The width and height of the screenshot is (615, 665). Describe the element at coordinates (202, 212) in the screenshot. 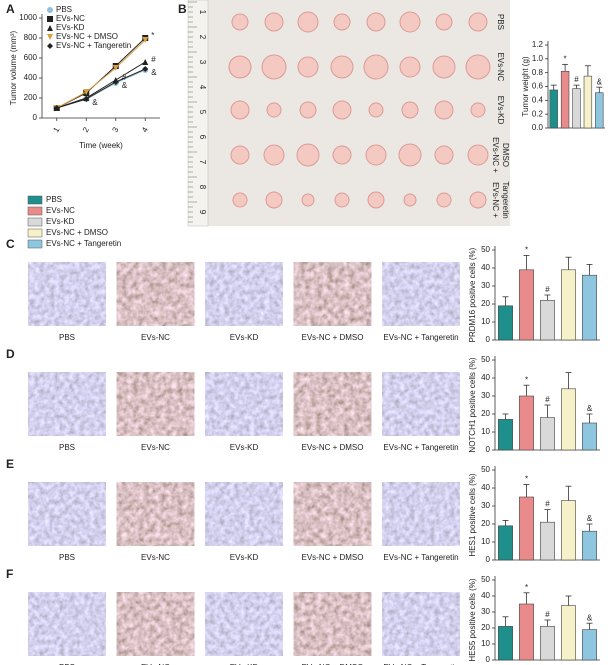

I see `ruler-label: 9` at that location.